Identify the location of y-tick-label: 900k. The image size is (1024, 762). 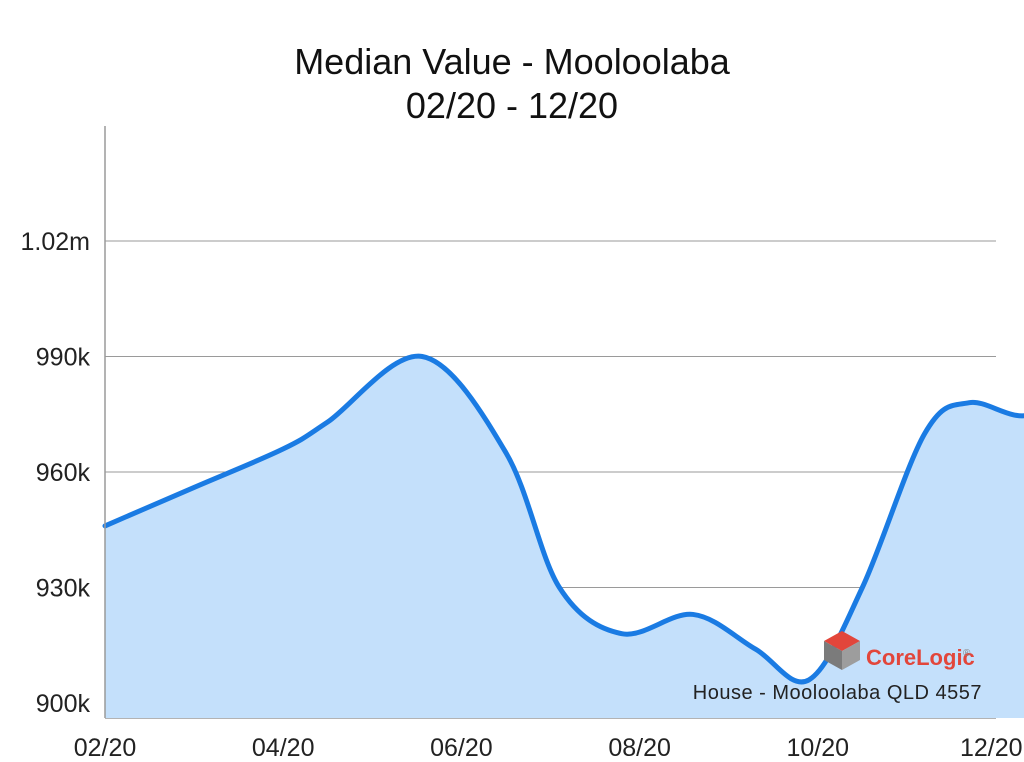
(63, 704).